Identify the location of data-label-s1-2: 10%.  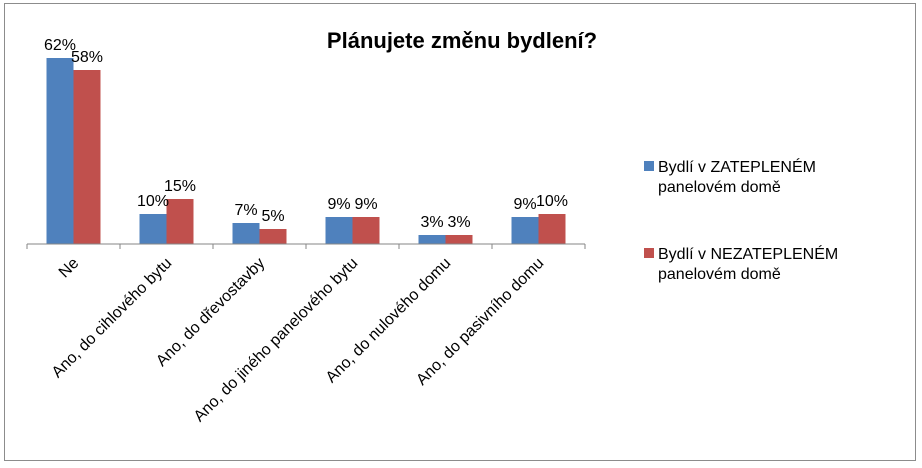
(153, 201).